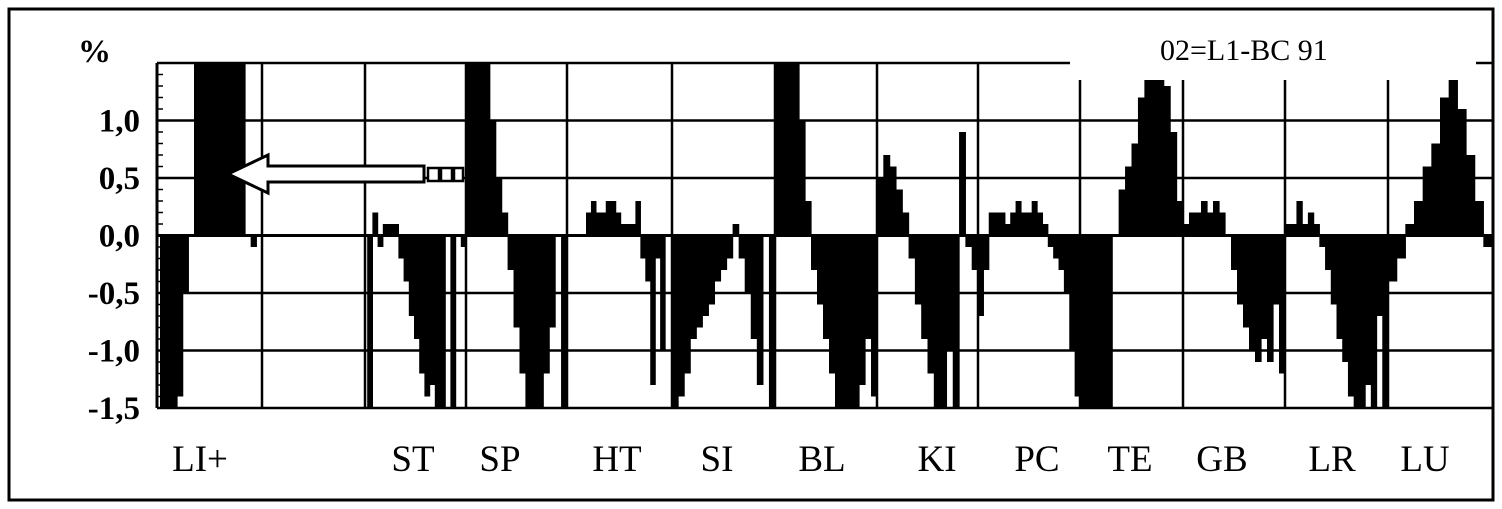  What do you see at coordinates (114, 352) in the screenshot?
I see `y-tick-label: -1,0` at bounding box center [114, 352].